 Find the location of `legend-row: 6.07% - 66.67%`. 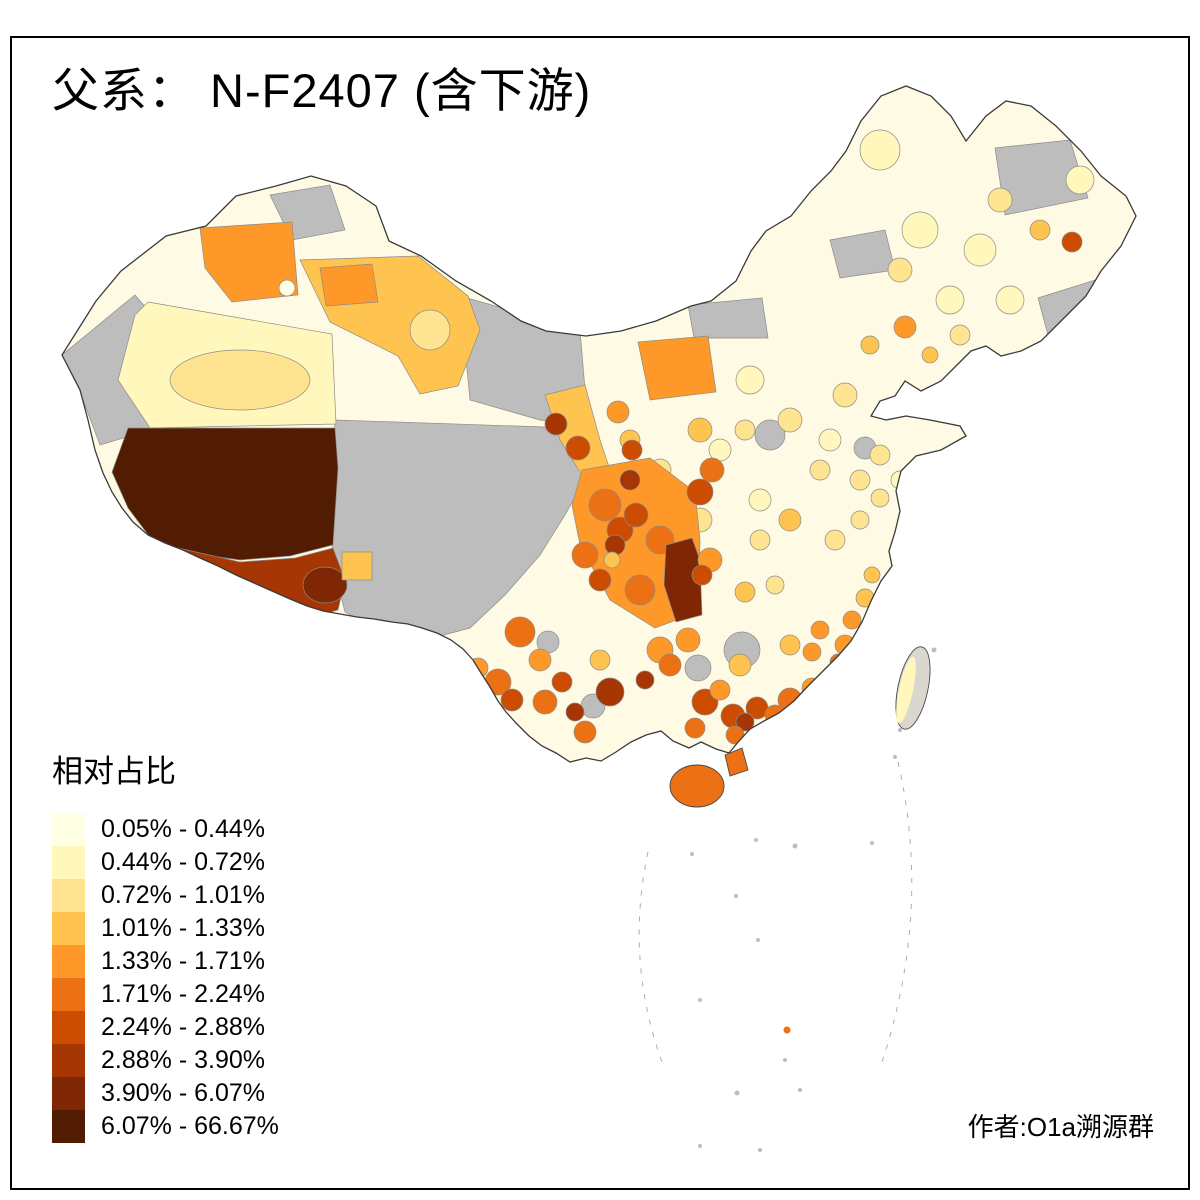

legend-row: 6.07% - 66.67% is located at coordinates (165, 1126).